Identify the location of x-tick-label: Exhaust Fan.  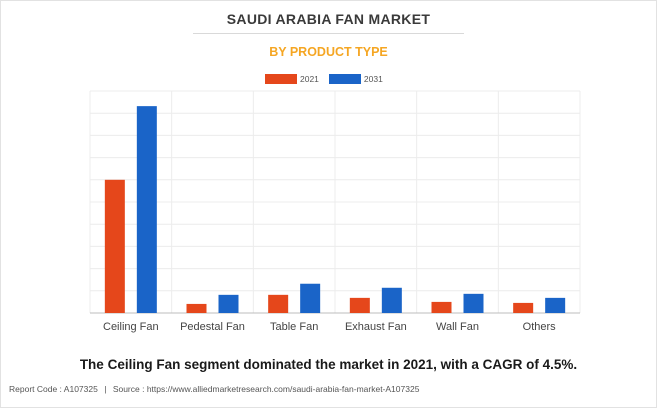
(376, 327).